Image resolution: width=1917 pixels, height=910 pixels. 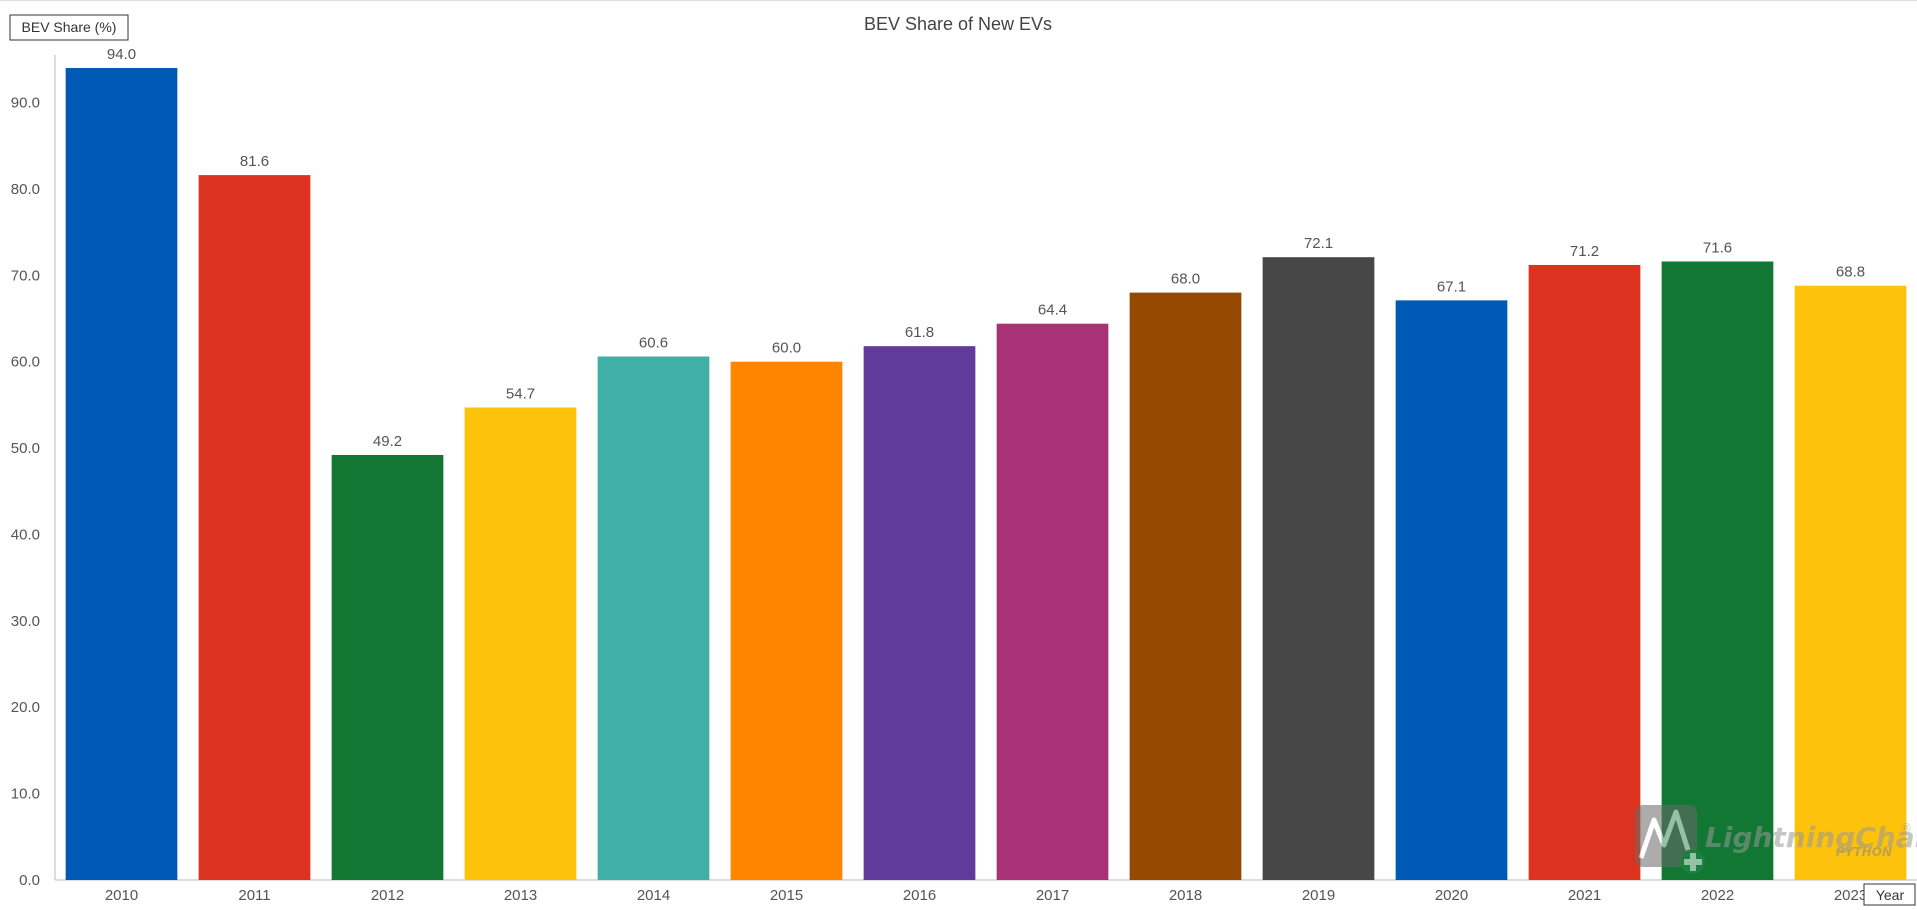 I want to click on lightningchart-watermark: LightningChart ® PYTHON, so click(x=1776, y=839).